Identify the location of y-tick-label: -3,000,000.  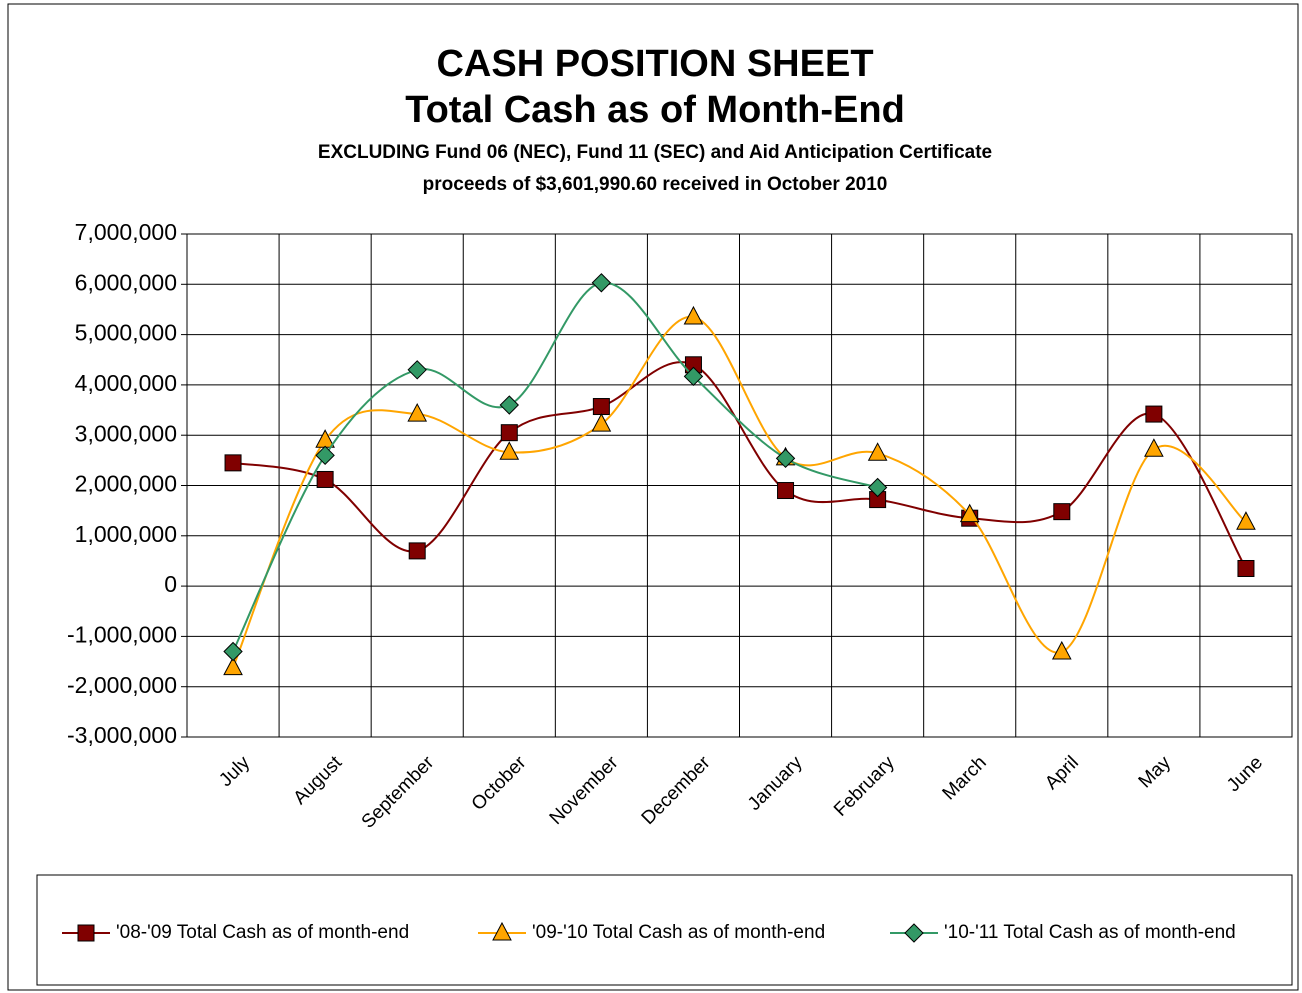
(122, 735).